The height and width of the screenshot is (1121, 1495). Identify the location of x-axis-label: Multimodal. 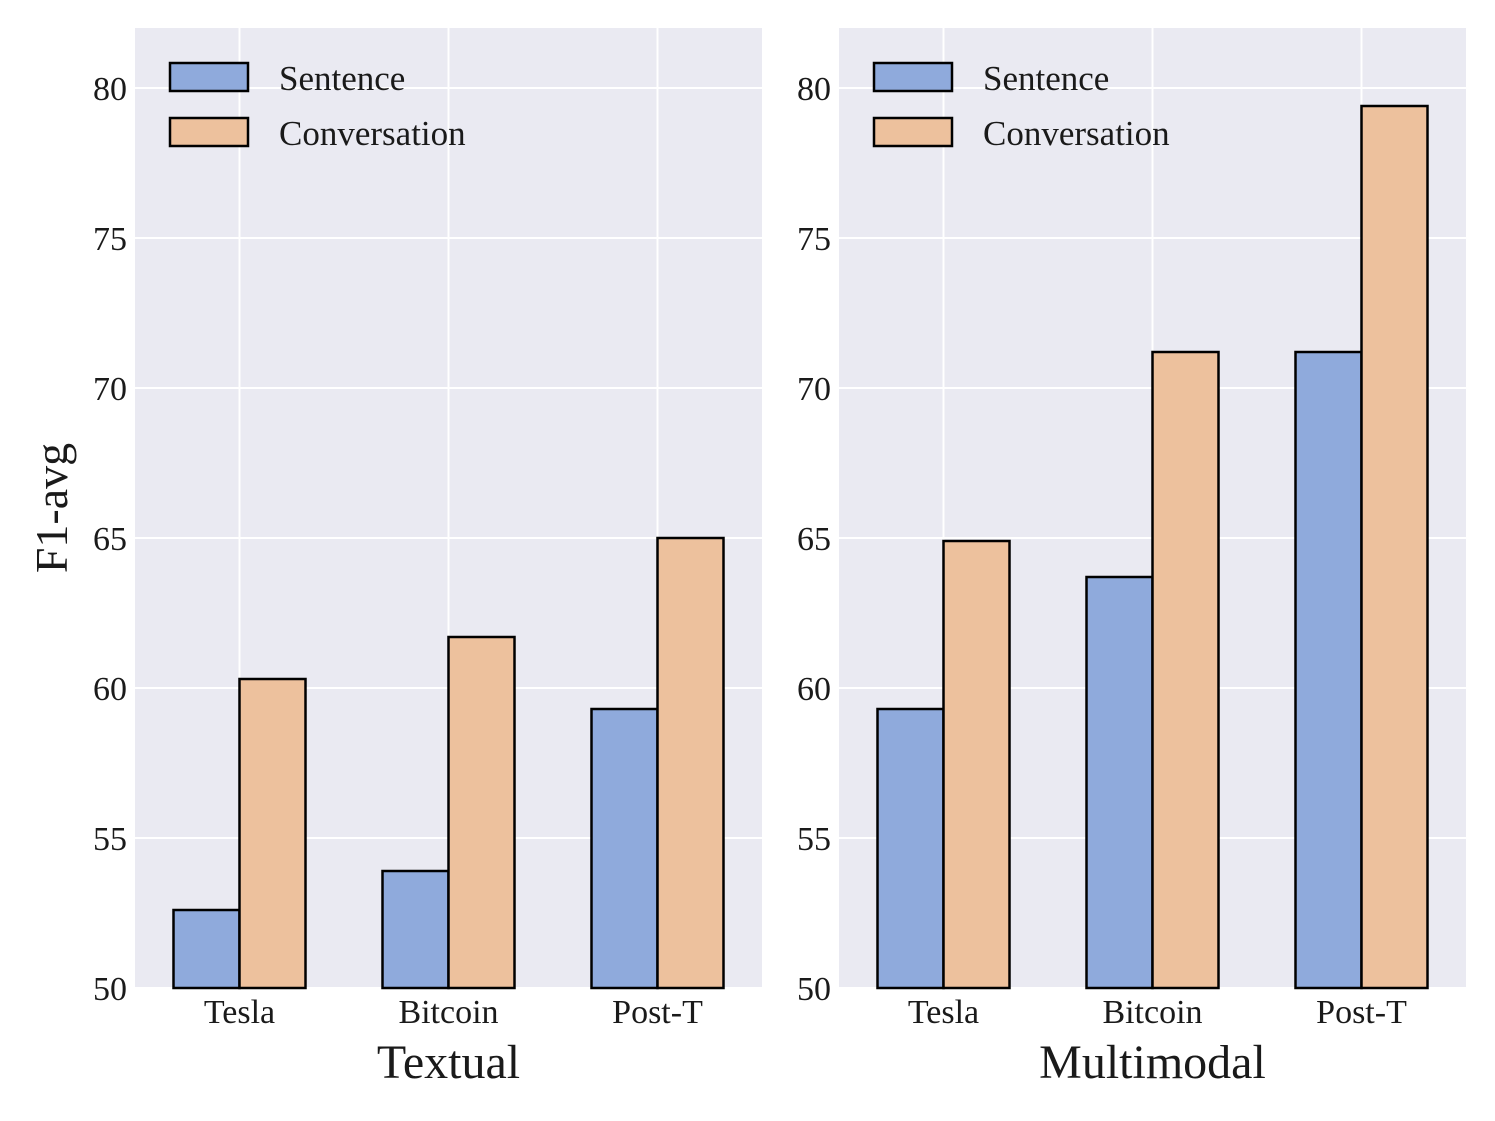
(1152, 1062).